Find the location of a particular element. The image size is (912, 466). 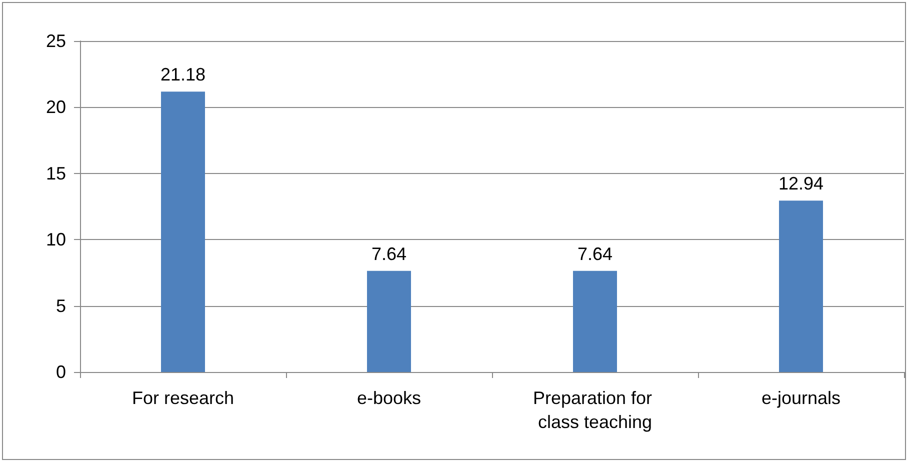

x-tick-label: For research is located at coordinates (183, 398).